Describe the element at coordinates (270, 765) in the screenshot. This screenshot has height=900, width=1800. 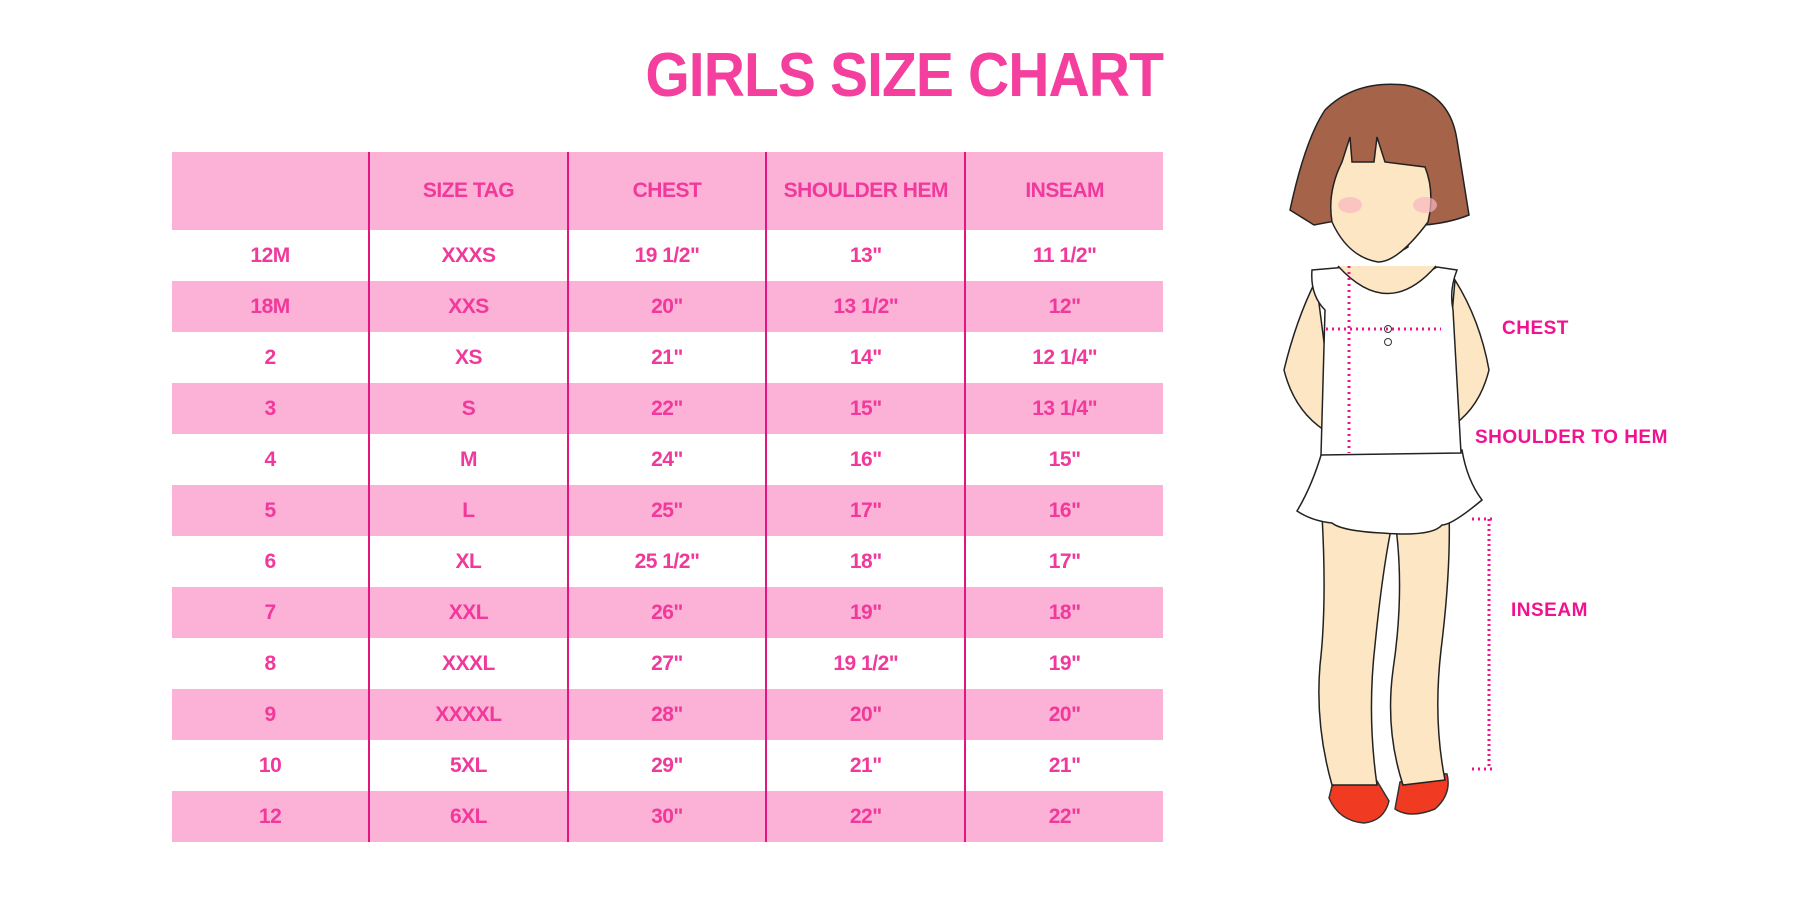
I see `table-cell: 10` at that location.